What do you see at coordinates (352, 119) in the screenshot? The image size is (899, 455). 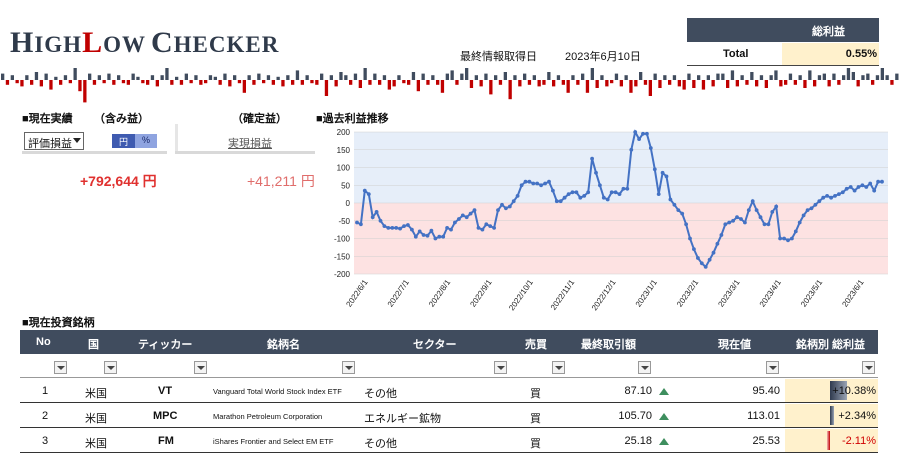 I see `section-history-label: ■過去利益推移` at bounding box center [352, 119].